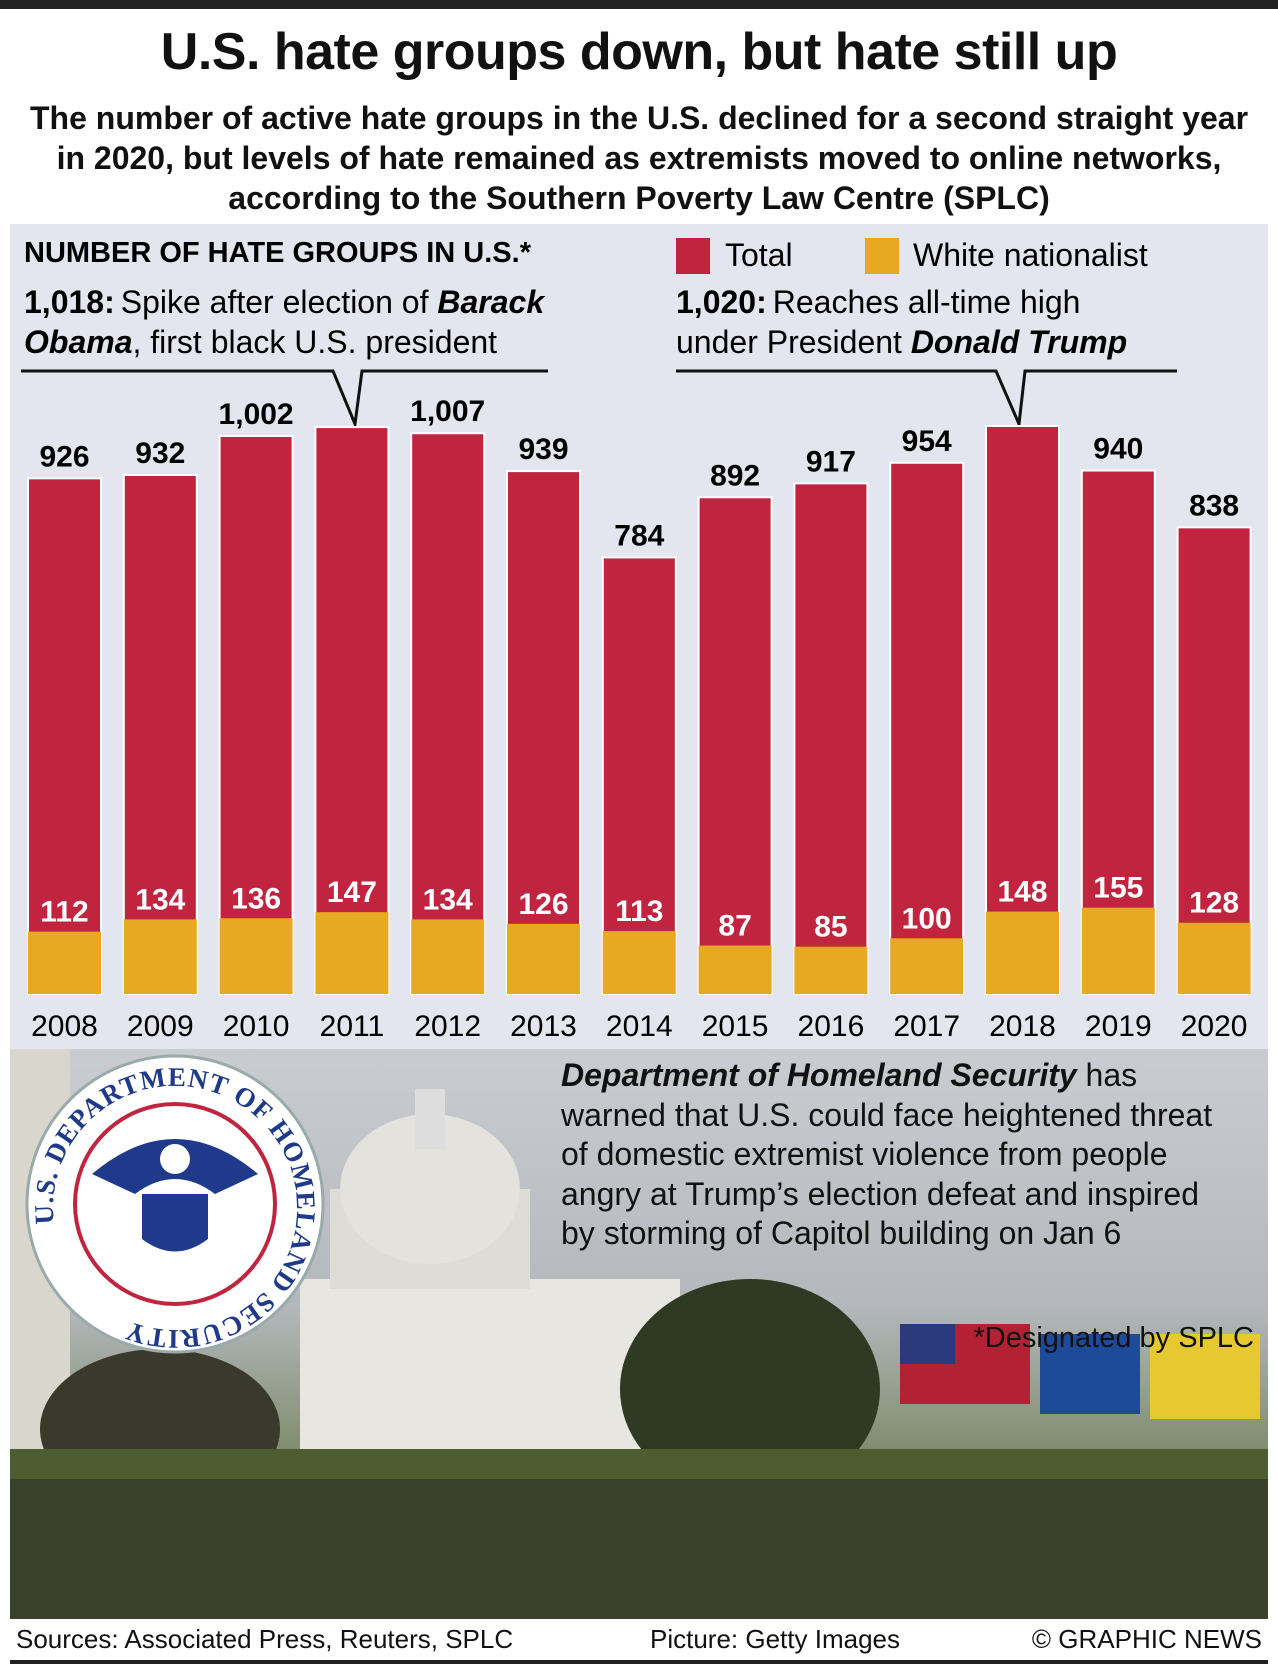  Describe the element at coordinates (64, 962) in the screenshot. I see `bar-white-nationalist-2008` at that location.